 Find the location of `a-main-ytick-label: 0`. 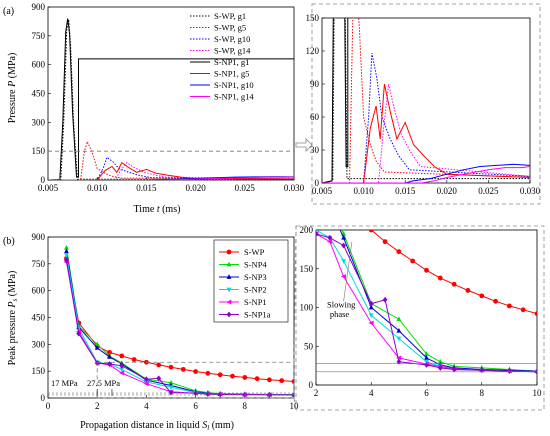

a-main-ytick-label: 0 is located at coordinates (43, 180).